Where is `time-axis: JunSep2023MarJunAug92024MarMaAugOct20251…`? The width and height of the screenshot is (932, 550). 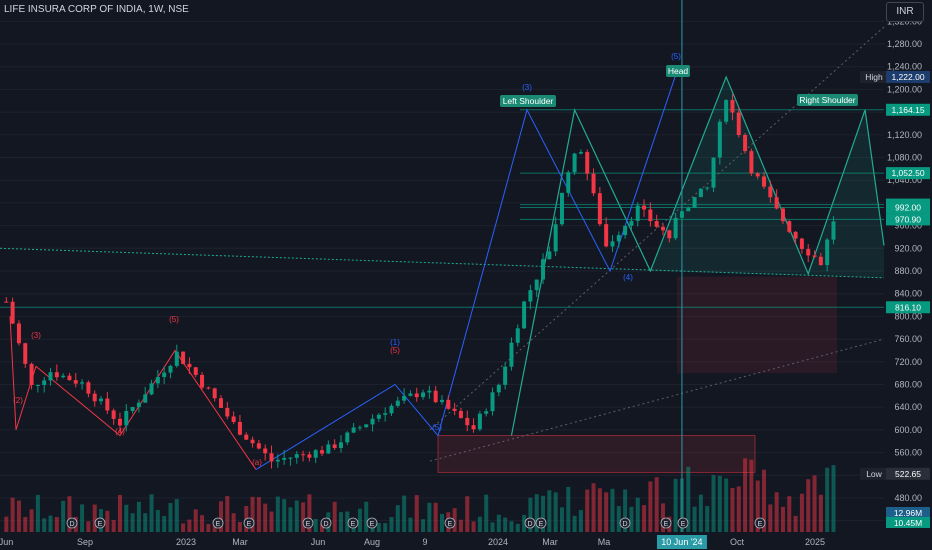
time-axis: JunSep2023MarJunAug92024MarMaAugOct20251… is located at coordinates (412, 533).